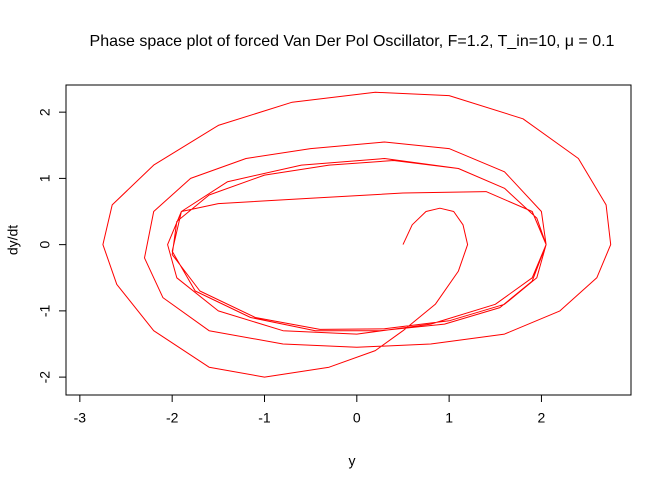 Image resolution: width=671 pixels, height=495 pixels. What do you see at coordinates (45, 112) in the screenshot?
I see `y-tick-label: 2` at bounding box center [45, 112].